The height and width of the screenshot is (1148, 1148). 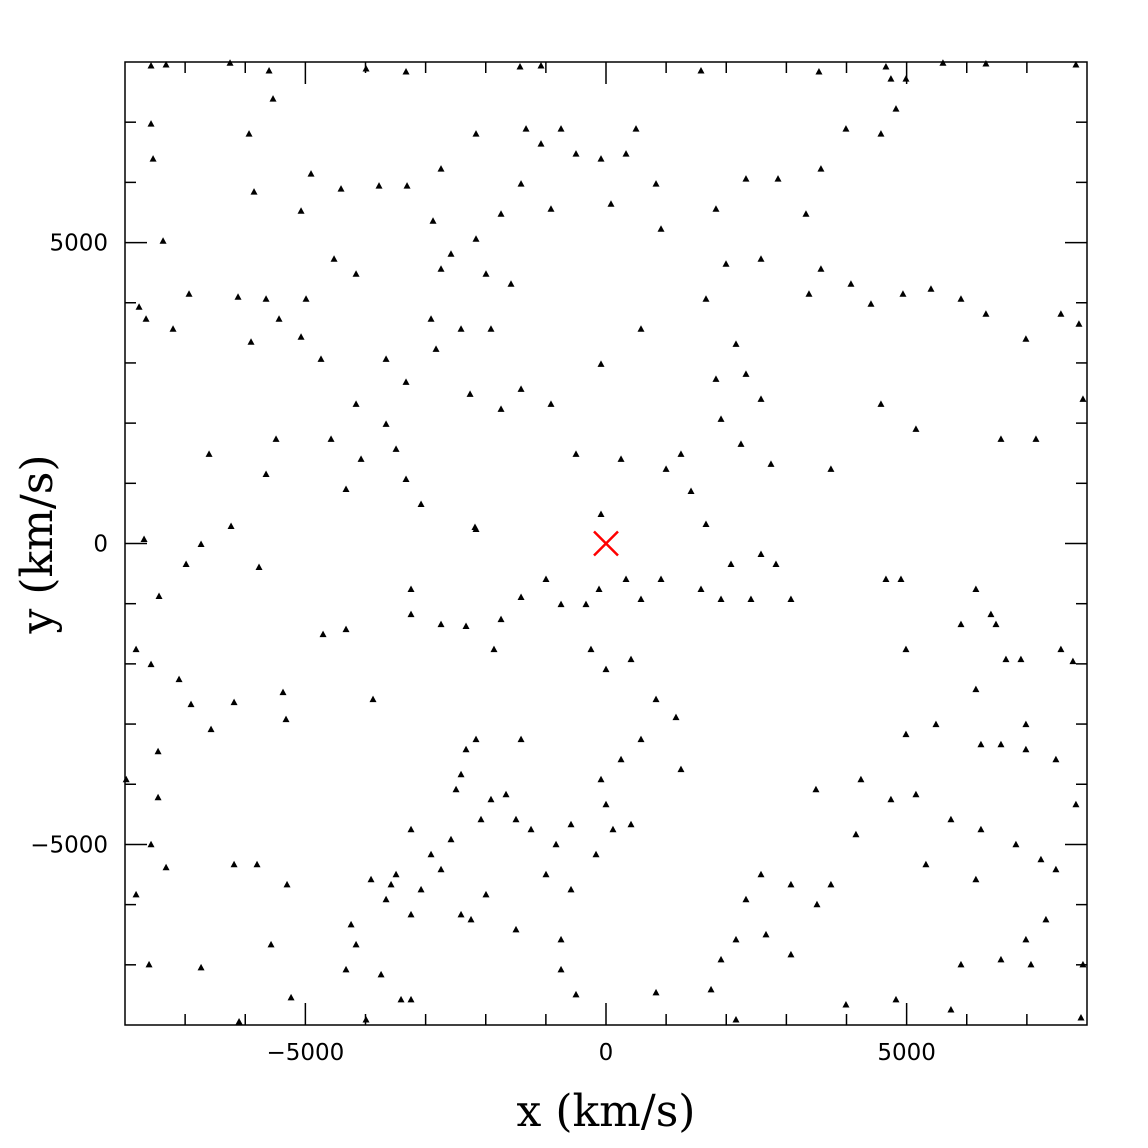 I want to click on x-tick-label: 0, so click(x=606, y=1053).